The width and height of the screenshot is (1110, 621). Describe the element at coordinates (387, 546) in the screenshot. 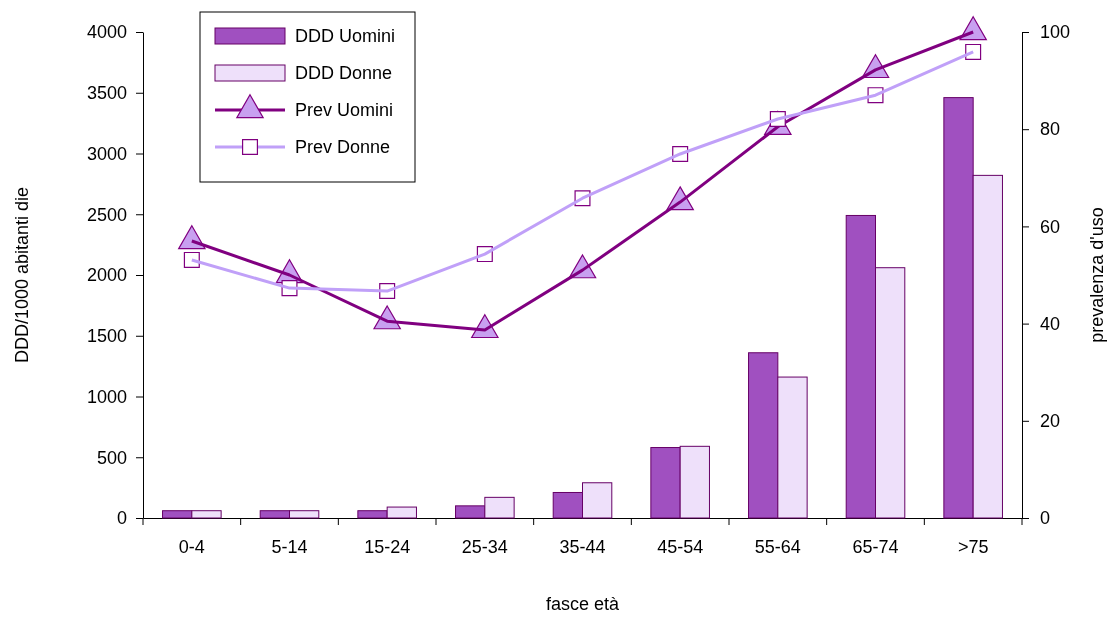

I see `x-tick-label: 15-24` at that location.